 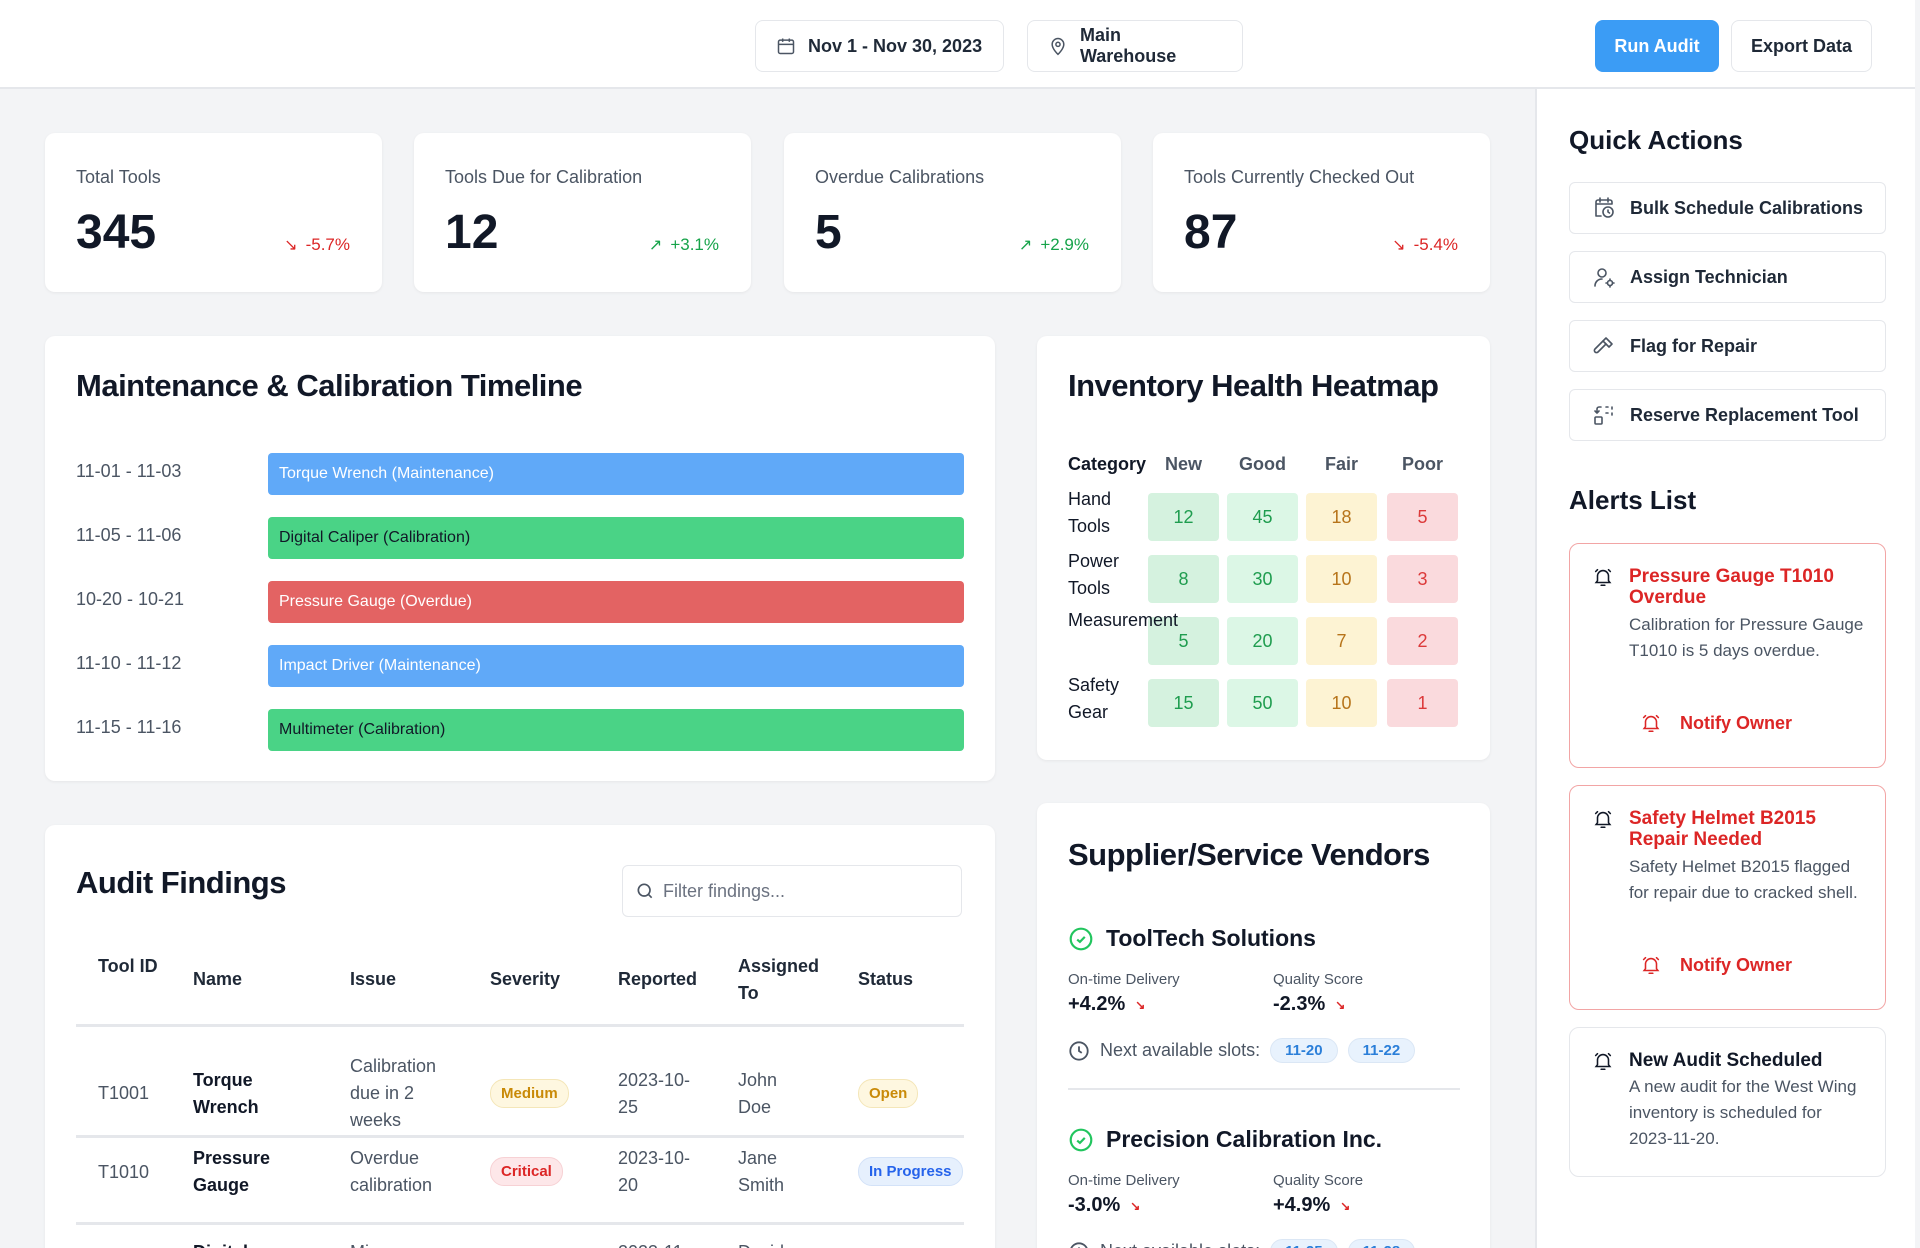 I want to click on kpi-value: 87, so click(x=1210, y=232).